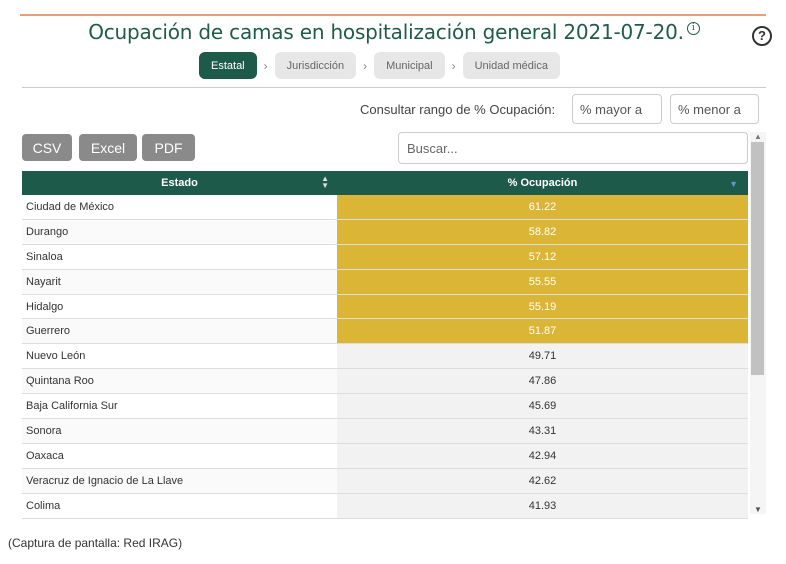 The image size is (786, 564). Describe the element at coordinates (758, 509) in the screenshot. I see `scroll-down-icon: ▼` at that location.